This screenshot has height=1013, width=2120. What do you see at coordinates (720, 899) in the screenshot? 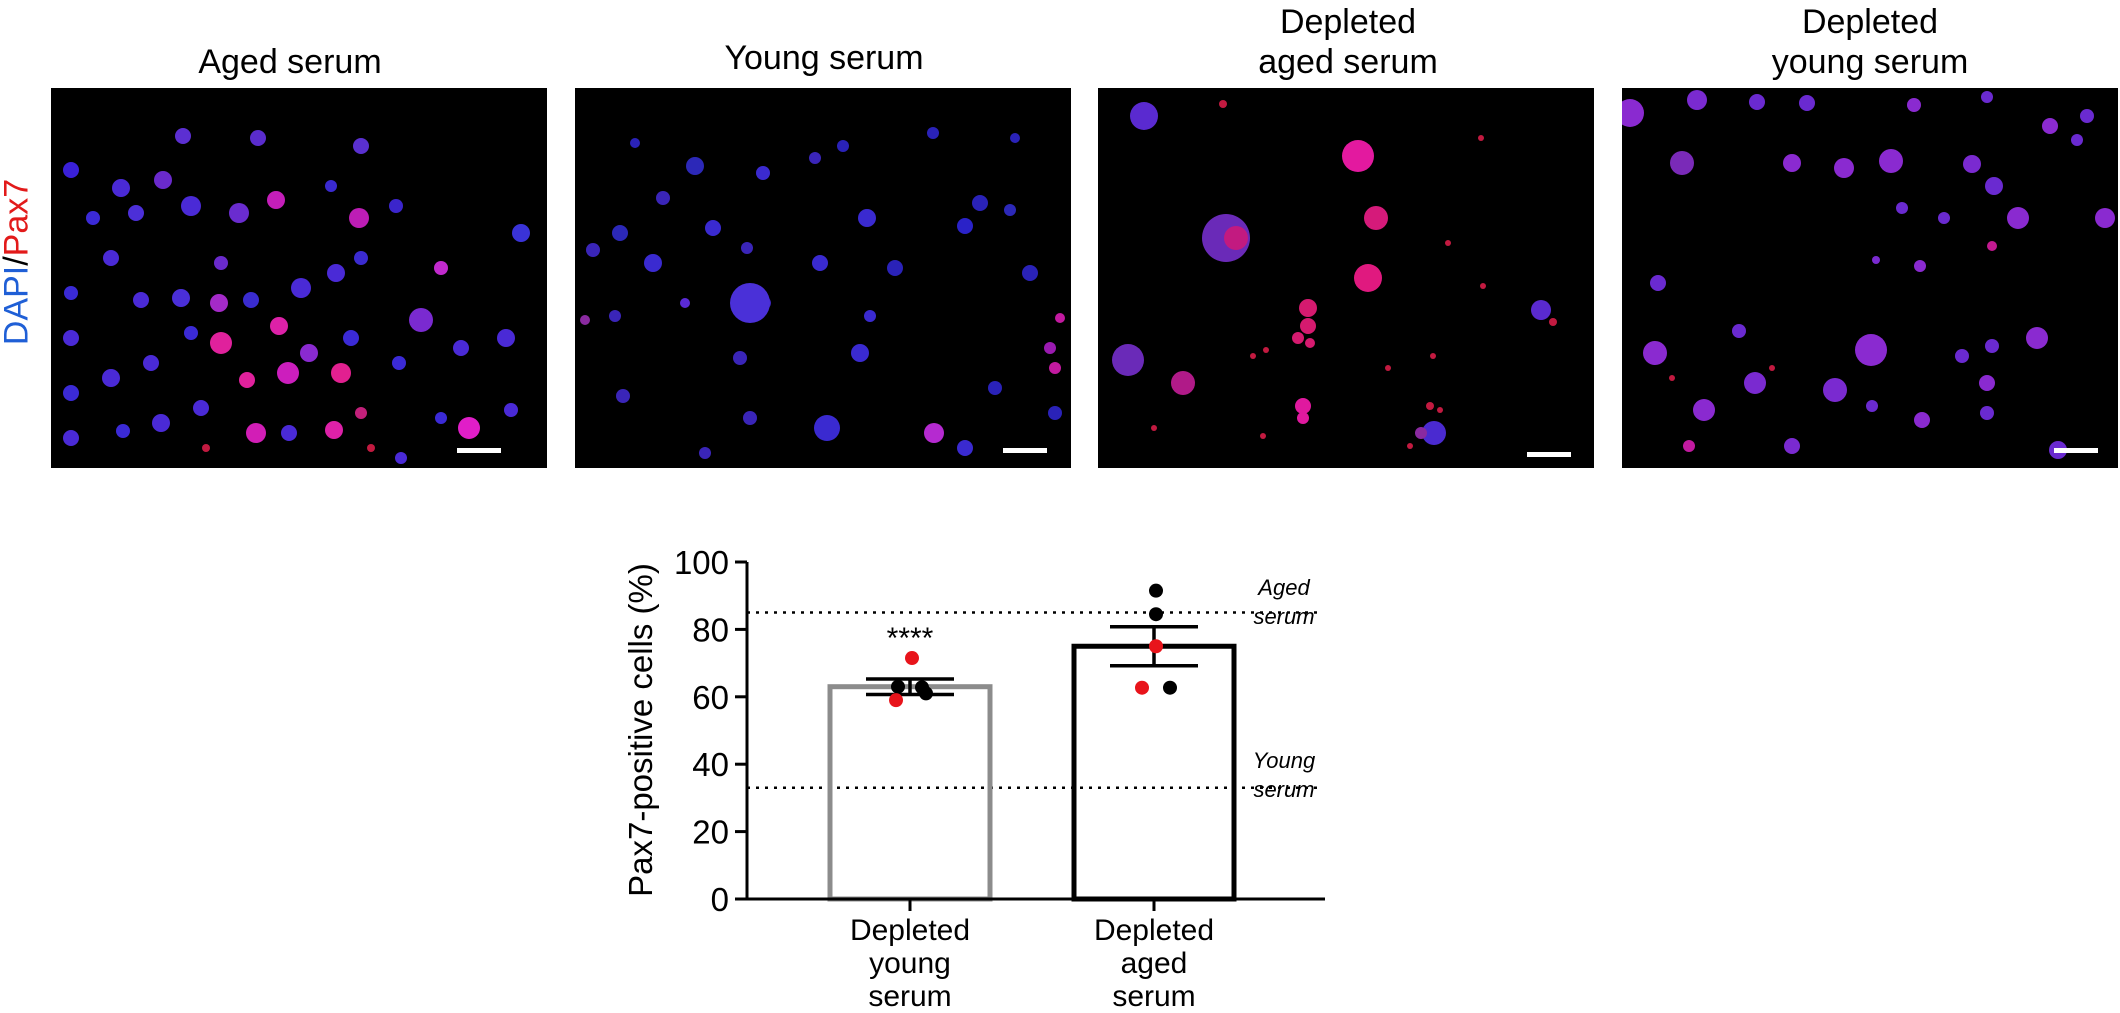
I see `y-tick-label: 0` at bounding box center [720, 899].